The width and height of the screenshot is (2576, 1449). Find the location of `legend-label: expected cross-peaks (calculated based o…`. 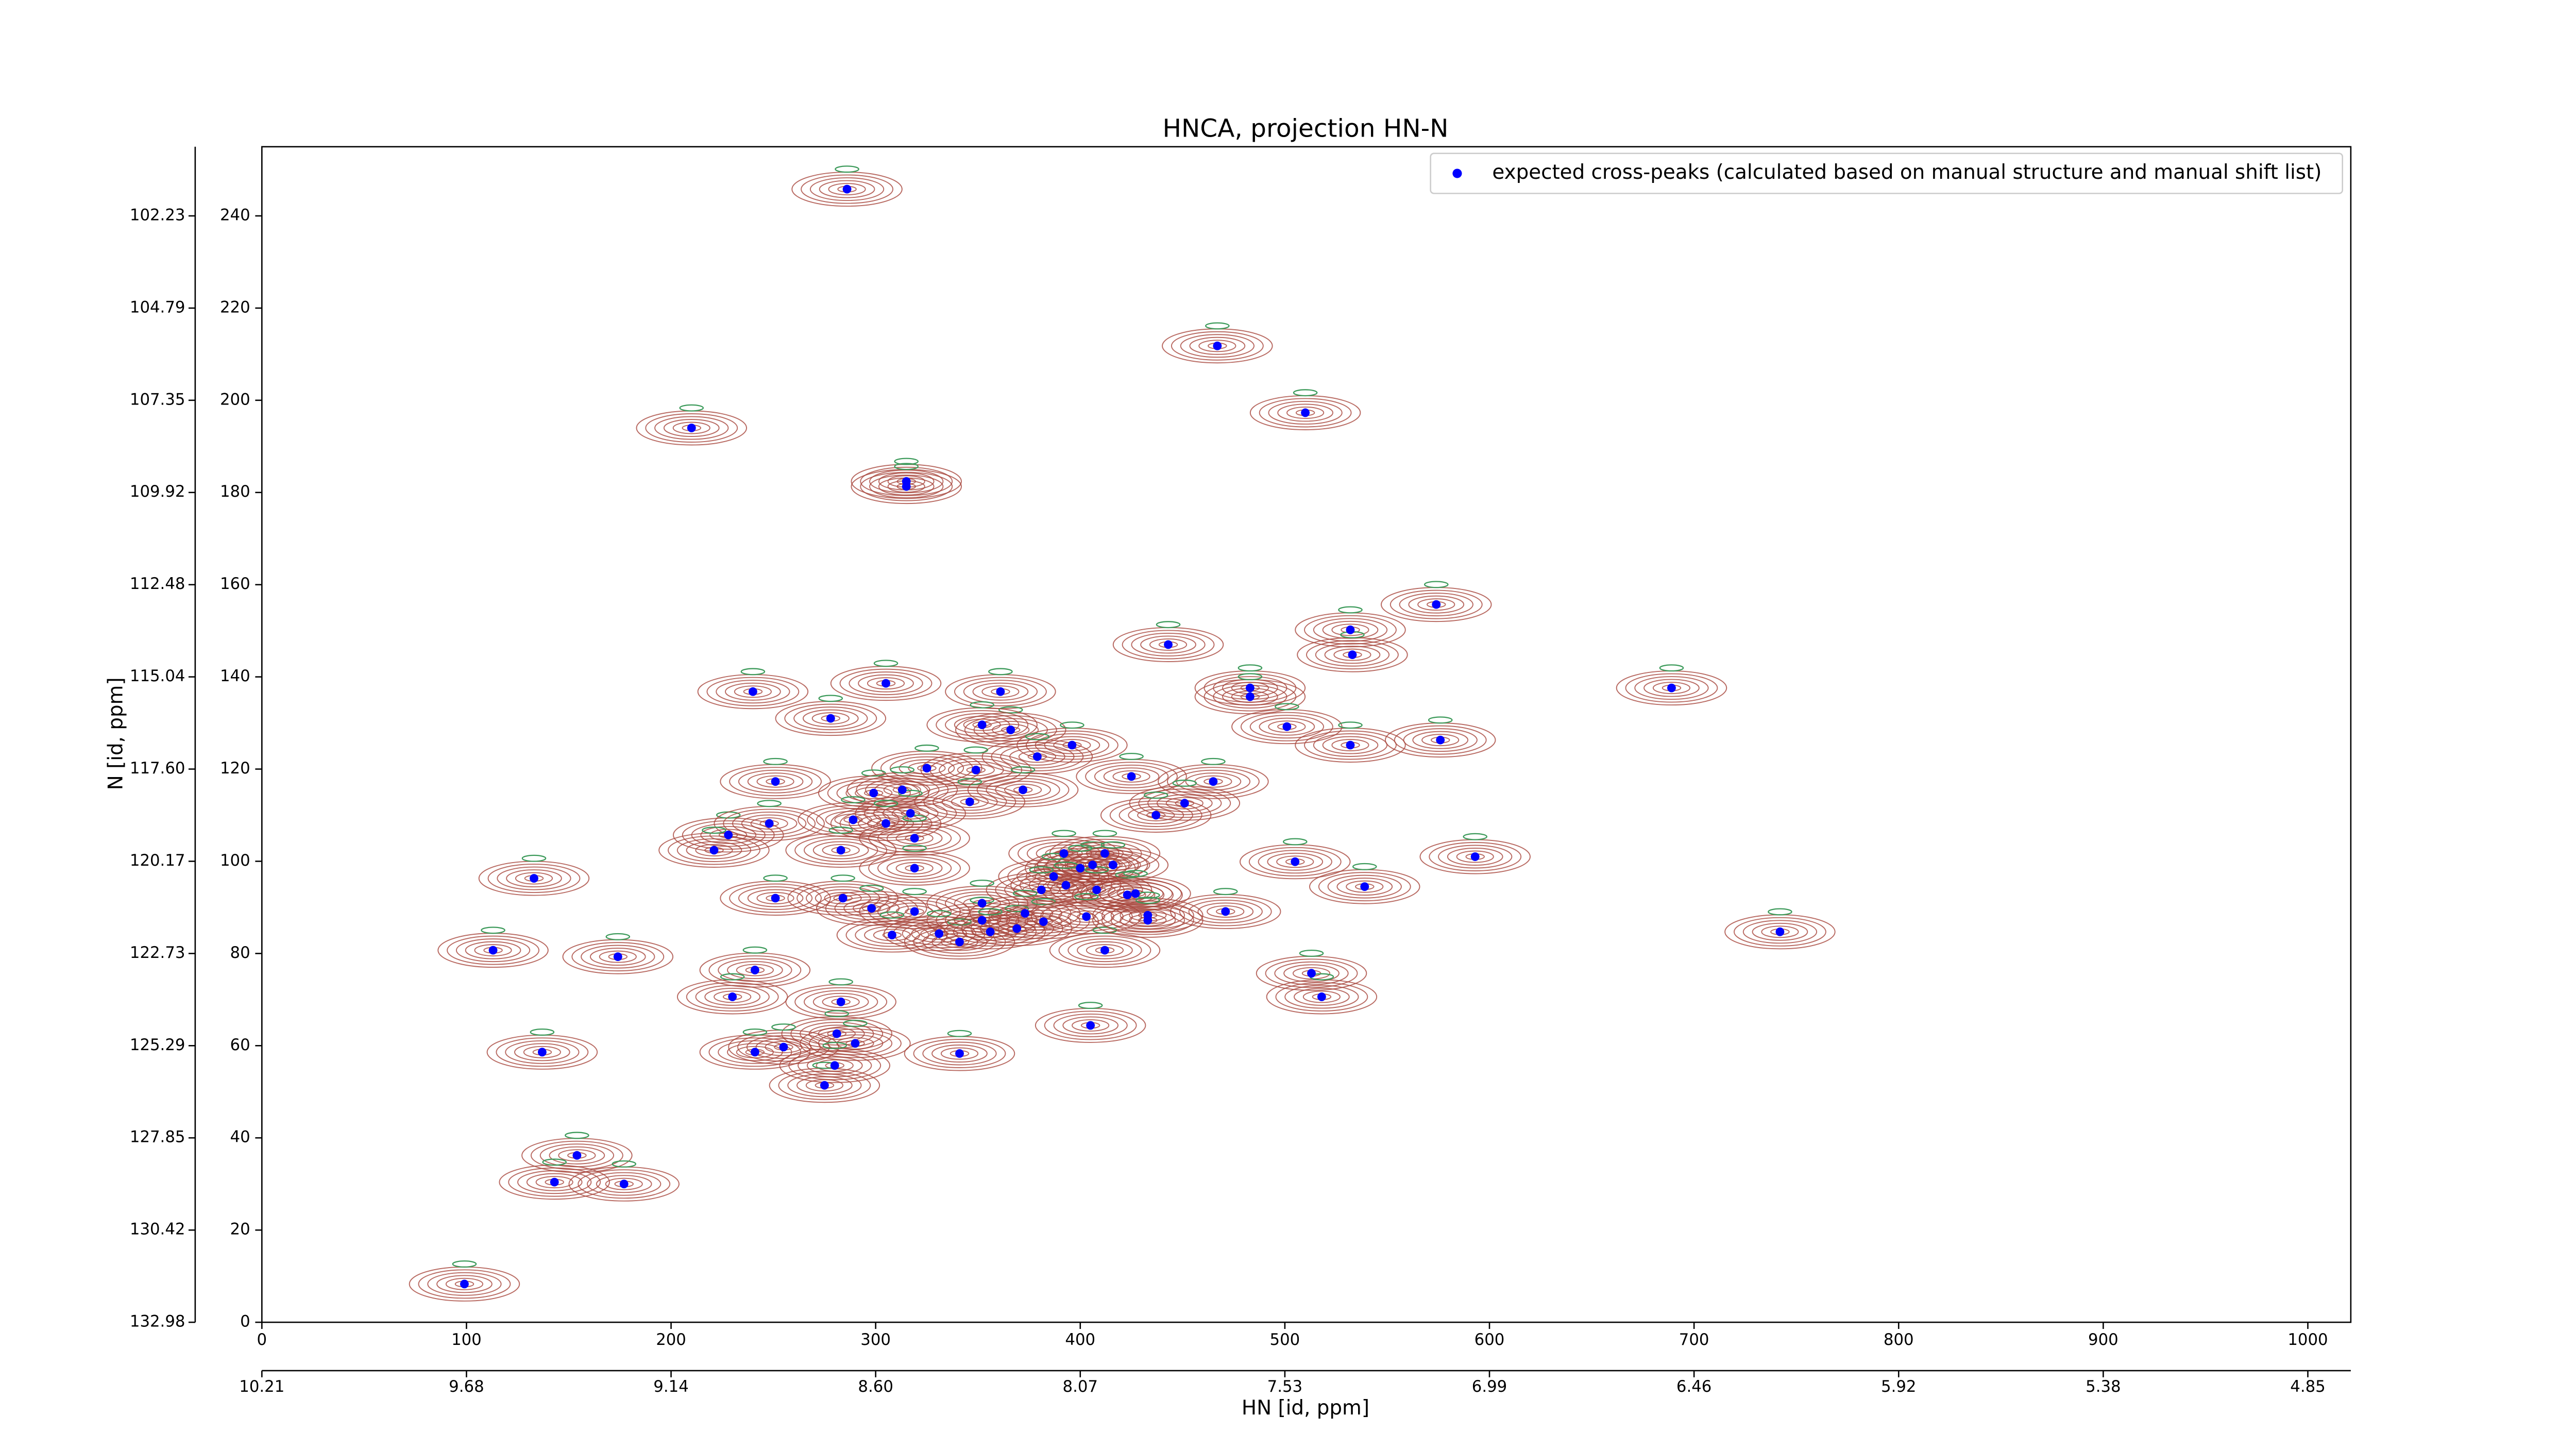

legend-label: expected cross-peaks (calculated based o… is located at coordinates (1906, 172).